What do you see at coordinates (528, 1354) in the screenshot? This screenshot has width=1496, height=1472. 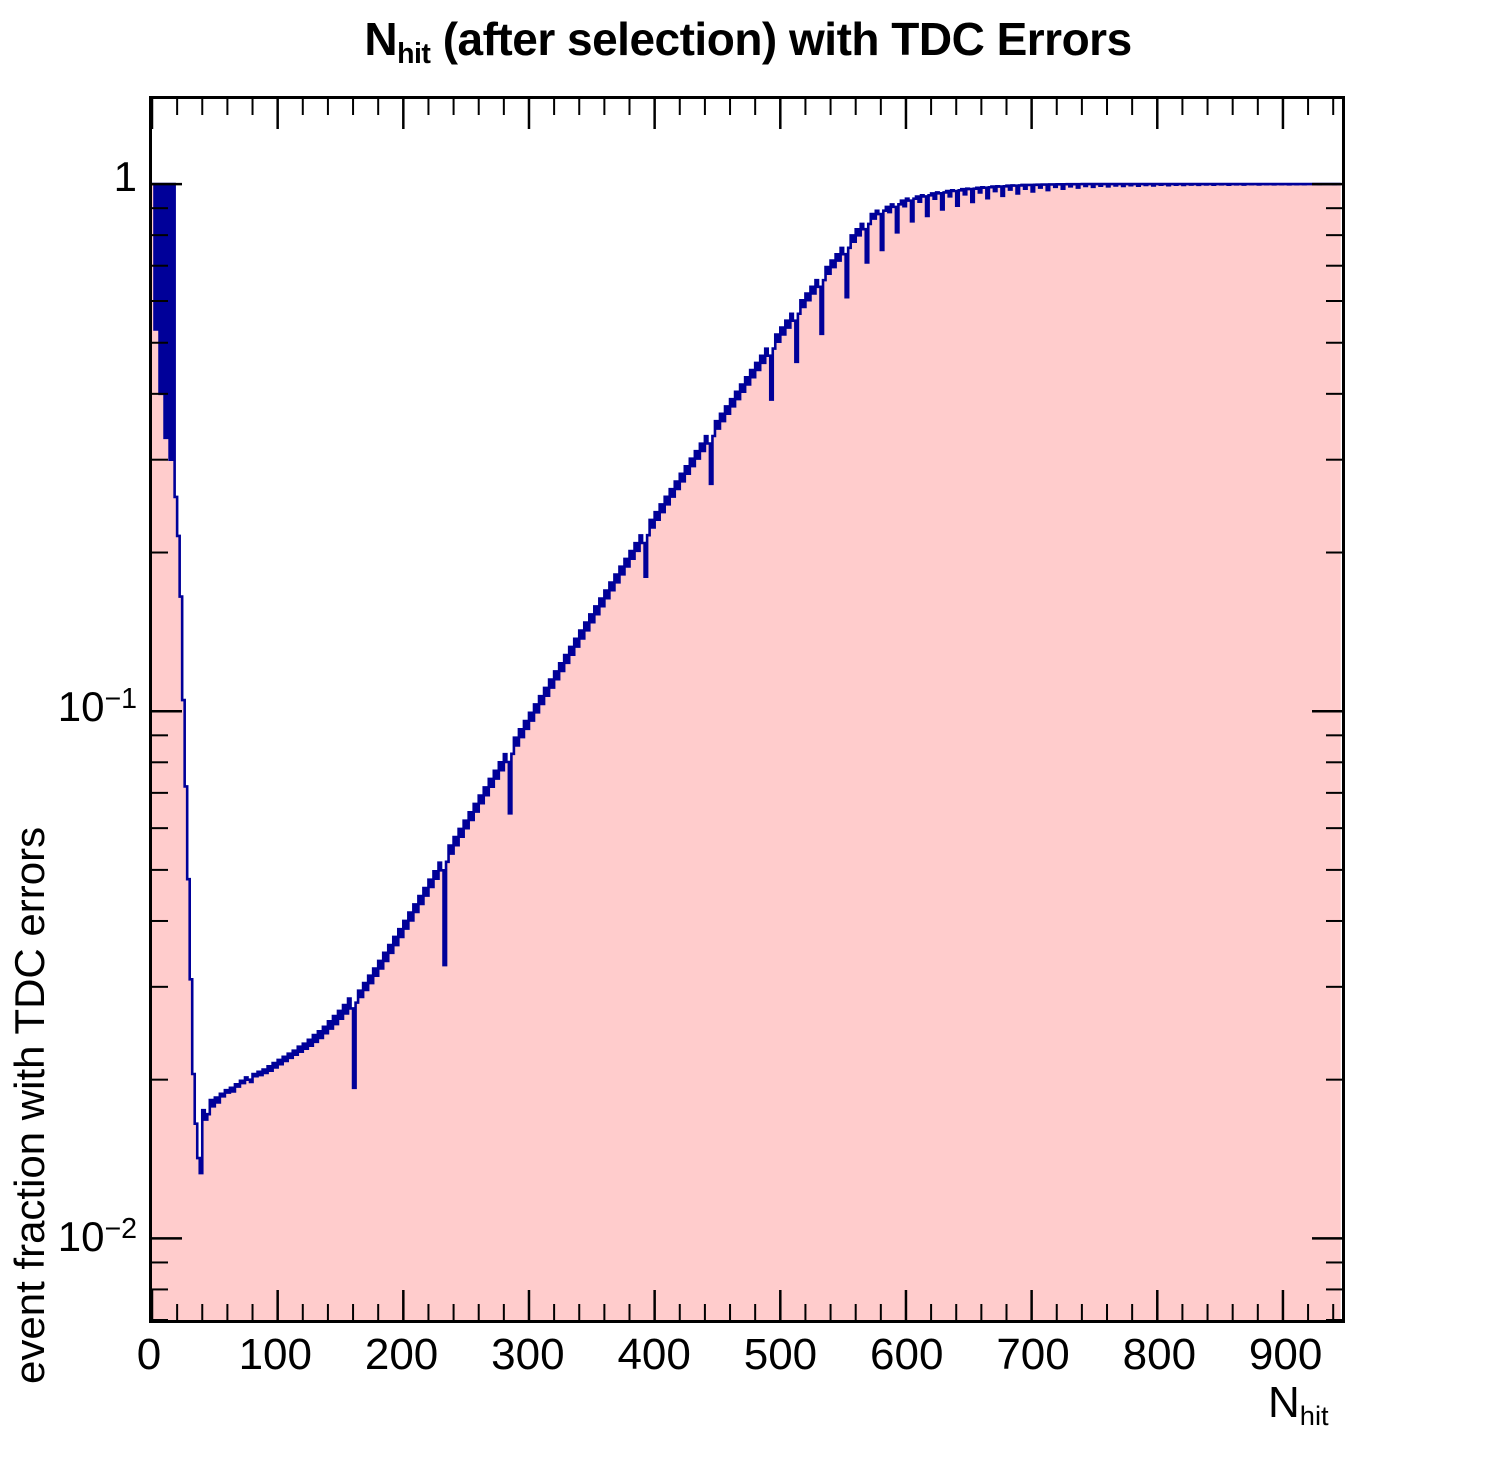 I see `x-axis-tick-label: 300` at bounding box center [528, 1354].